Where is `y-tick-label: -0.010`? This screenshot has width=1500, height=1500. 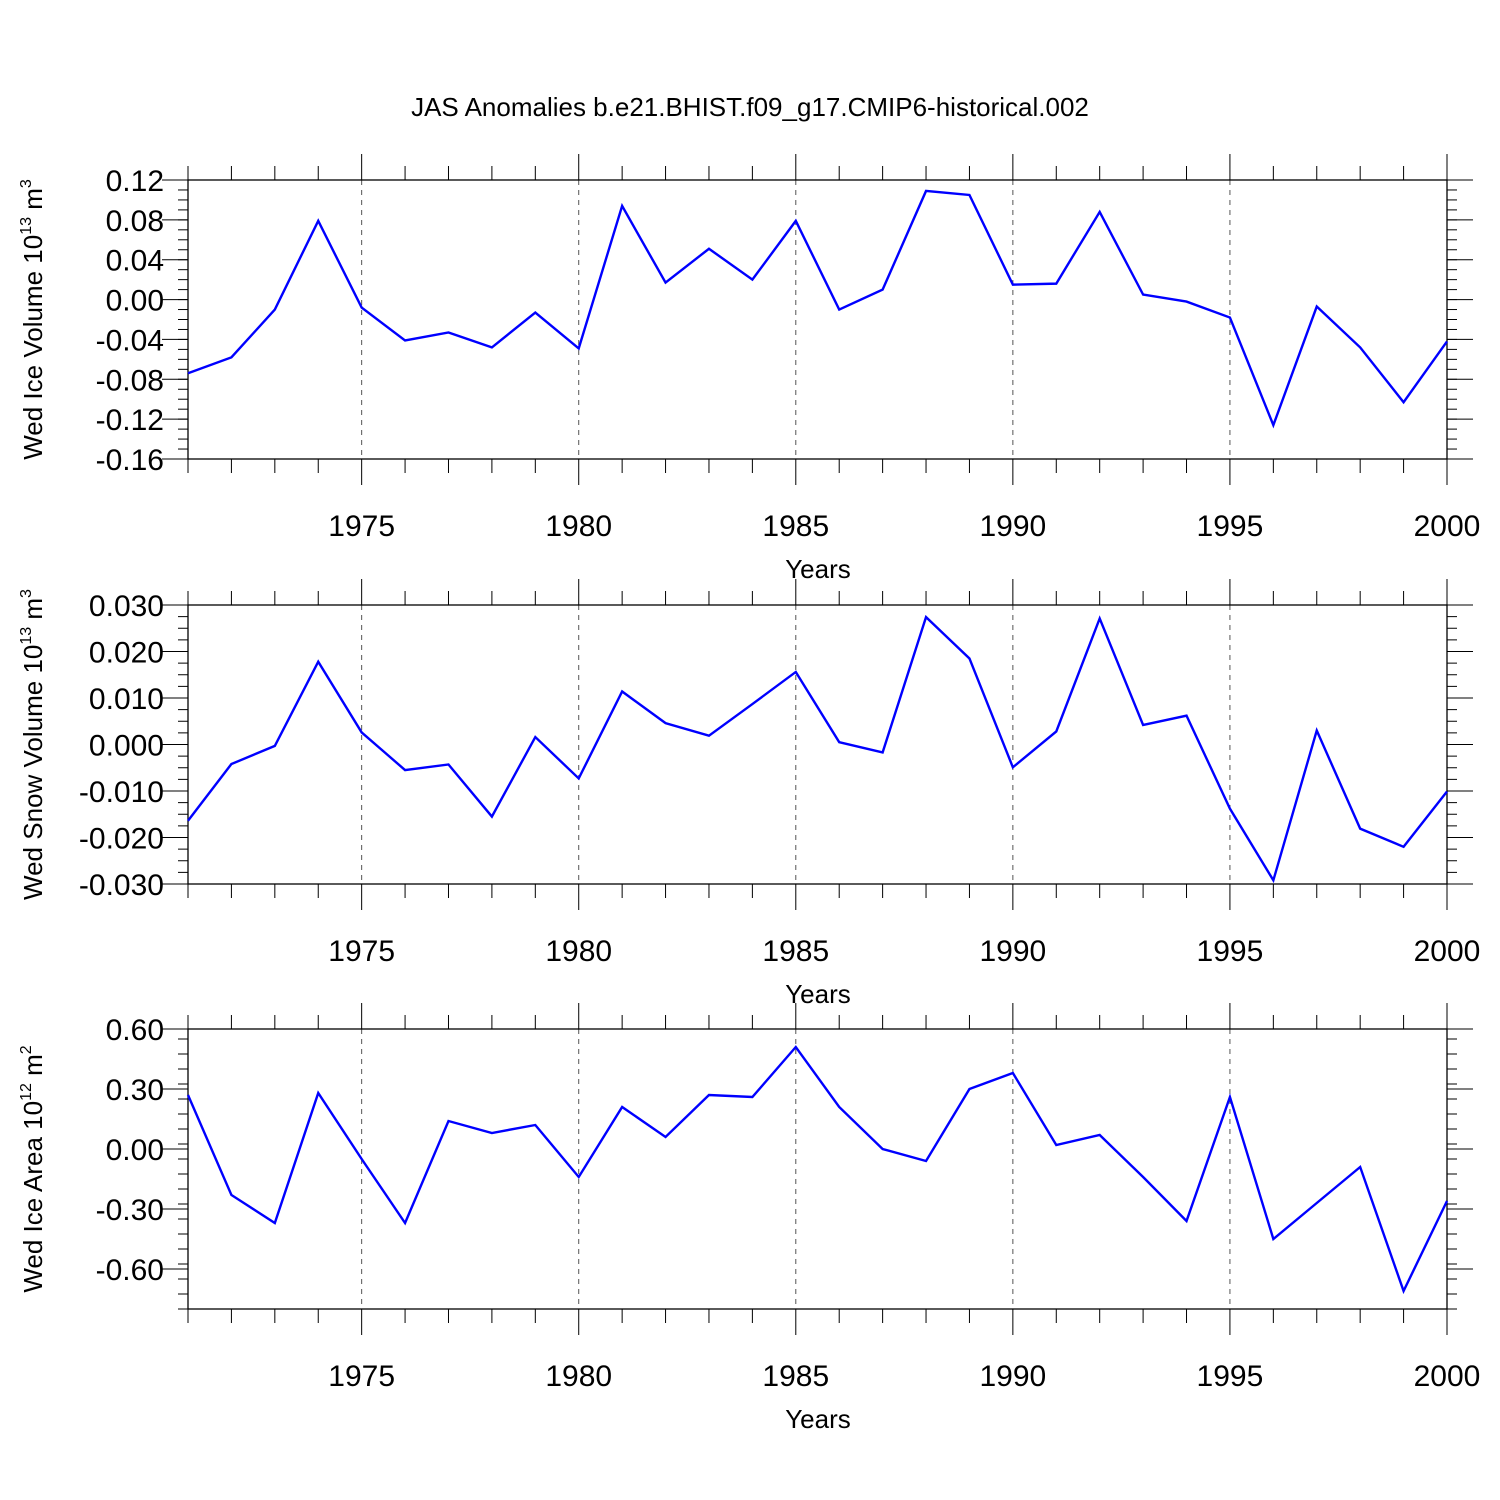 y-tick-label: -0.010 is located at coordinates (121, 792).